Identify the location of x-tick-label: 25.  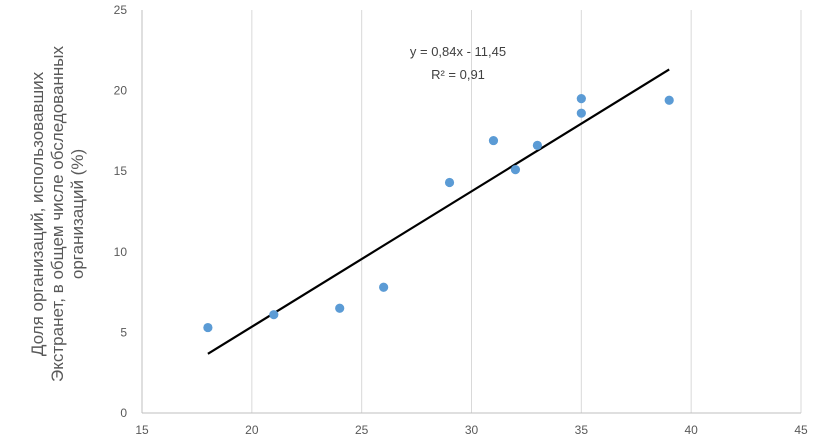
(362, 430).